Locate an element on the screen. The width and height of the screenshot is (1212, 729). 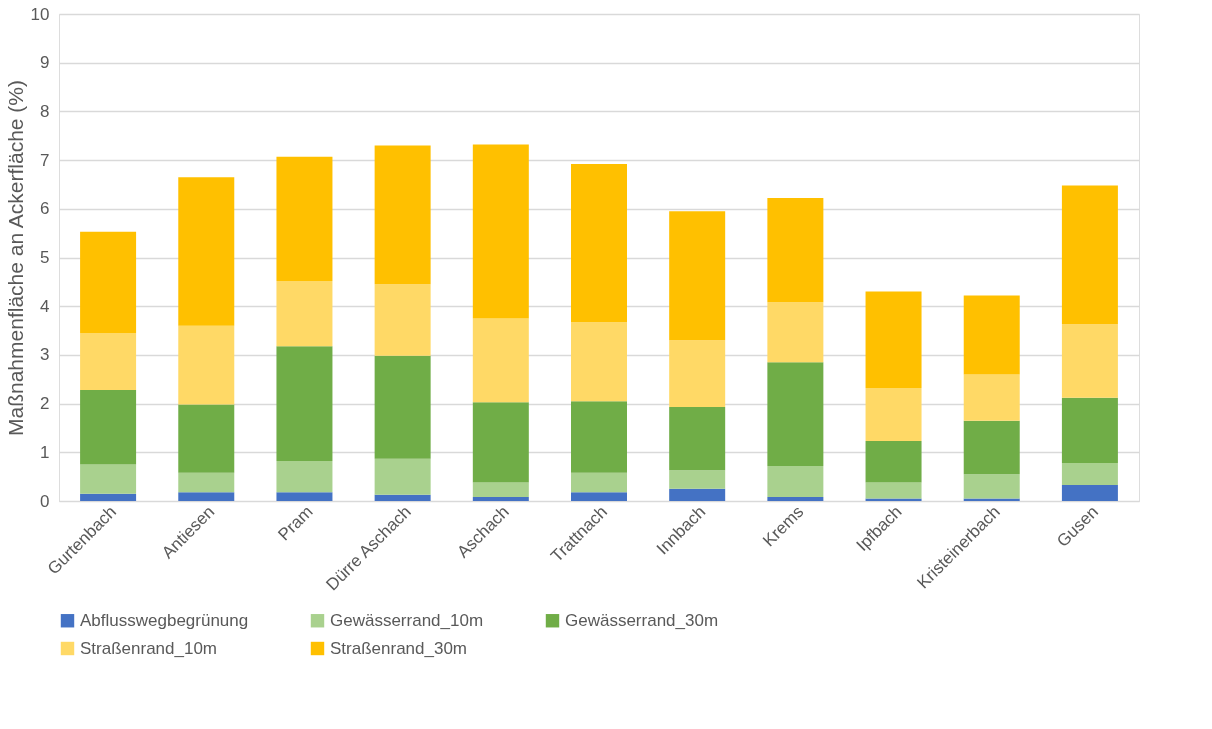
y-tick-label: 0 is located at coordinates (45, 501).